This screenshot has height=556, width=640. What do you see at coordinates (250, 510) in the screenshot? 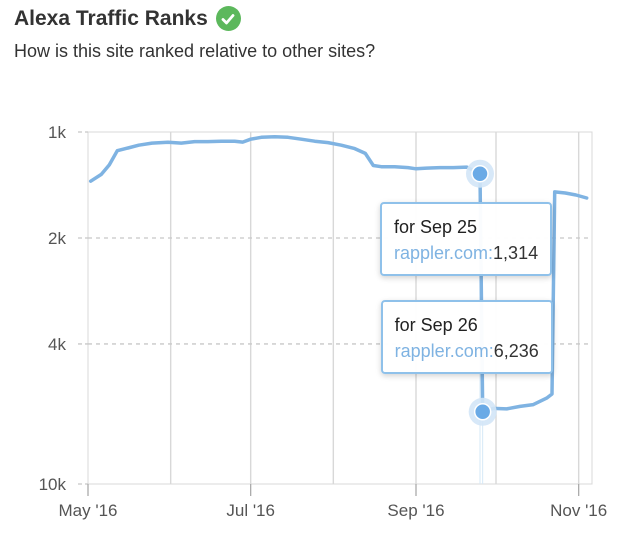
I see `x-tick-label: Jul '16` at bounding box center [250, 510].